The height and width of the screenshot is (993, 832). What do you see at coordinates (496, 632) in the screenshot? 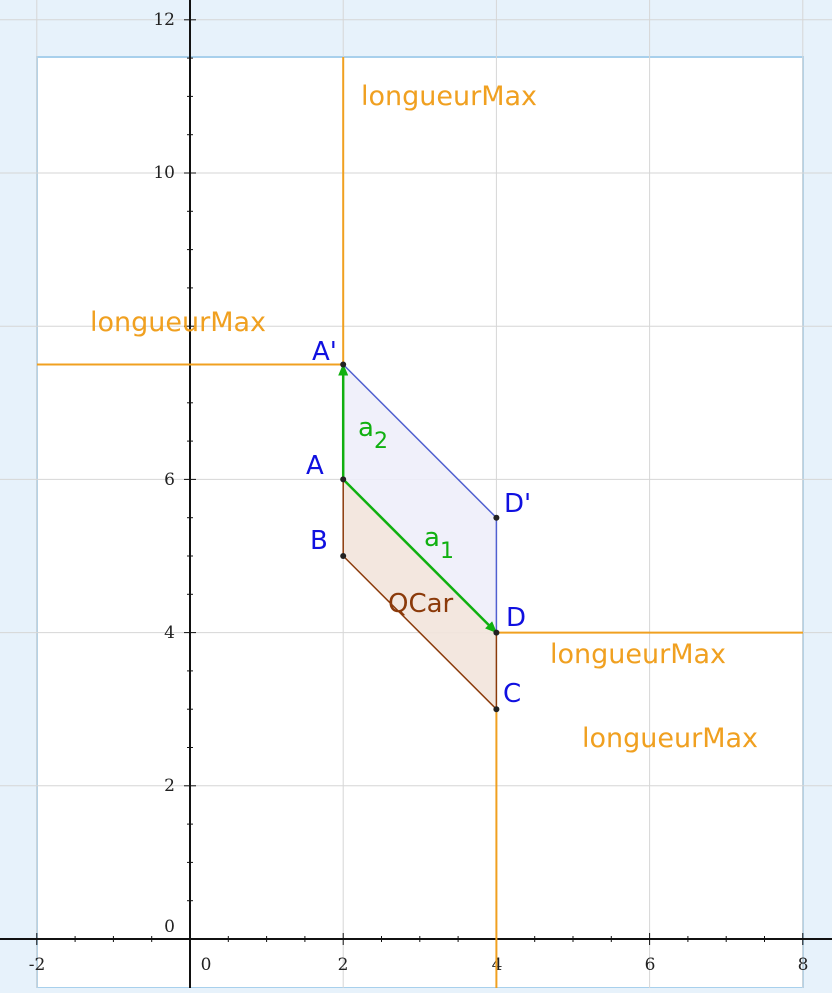
I see `point-d` at bounding box center [496, 632].